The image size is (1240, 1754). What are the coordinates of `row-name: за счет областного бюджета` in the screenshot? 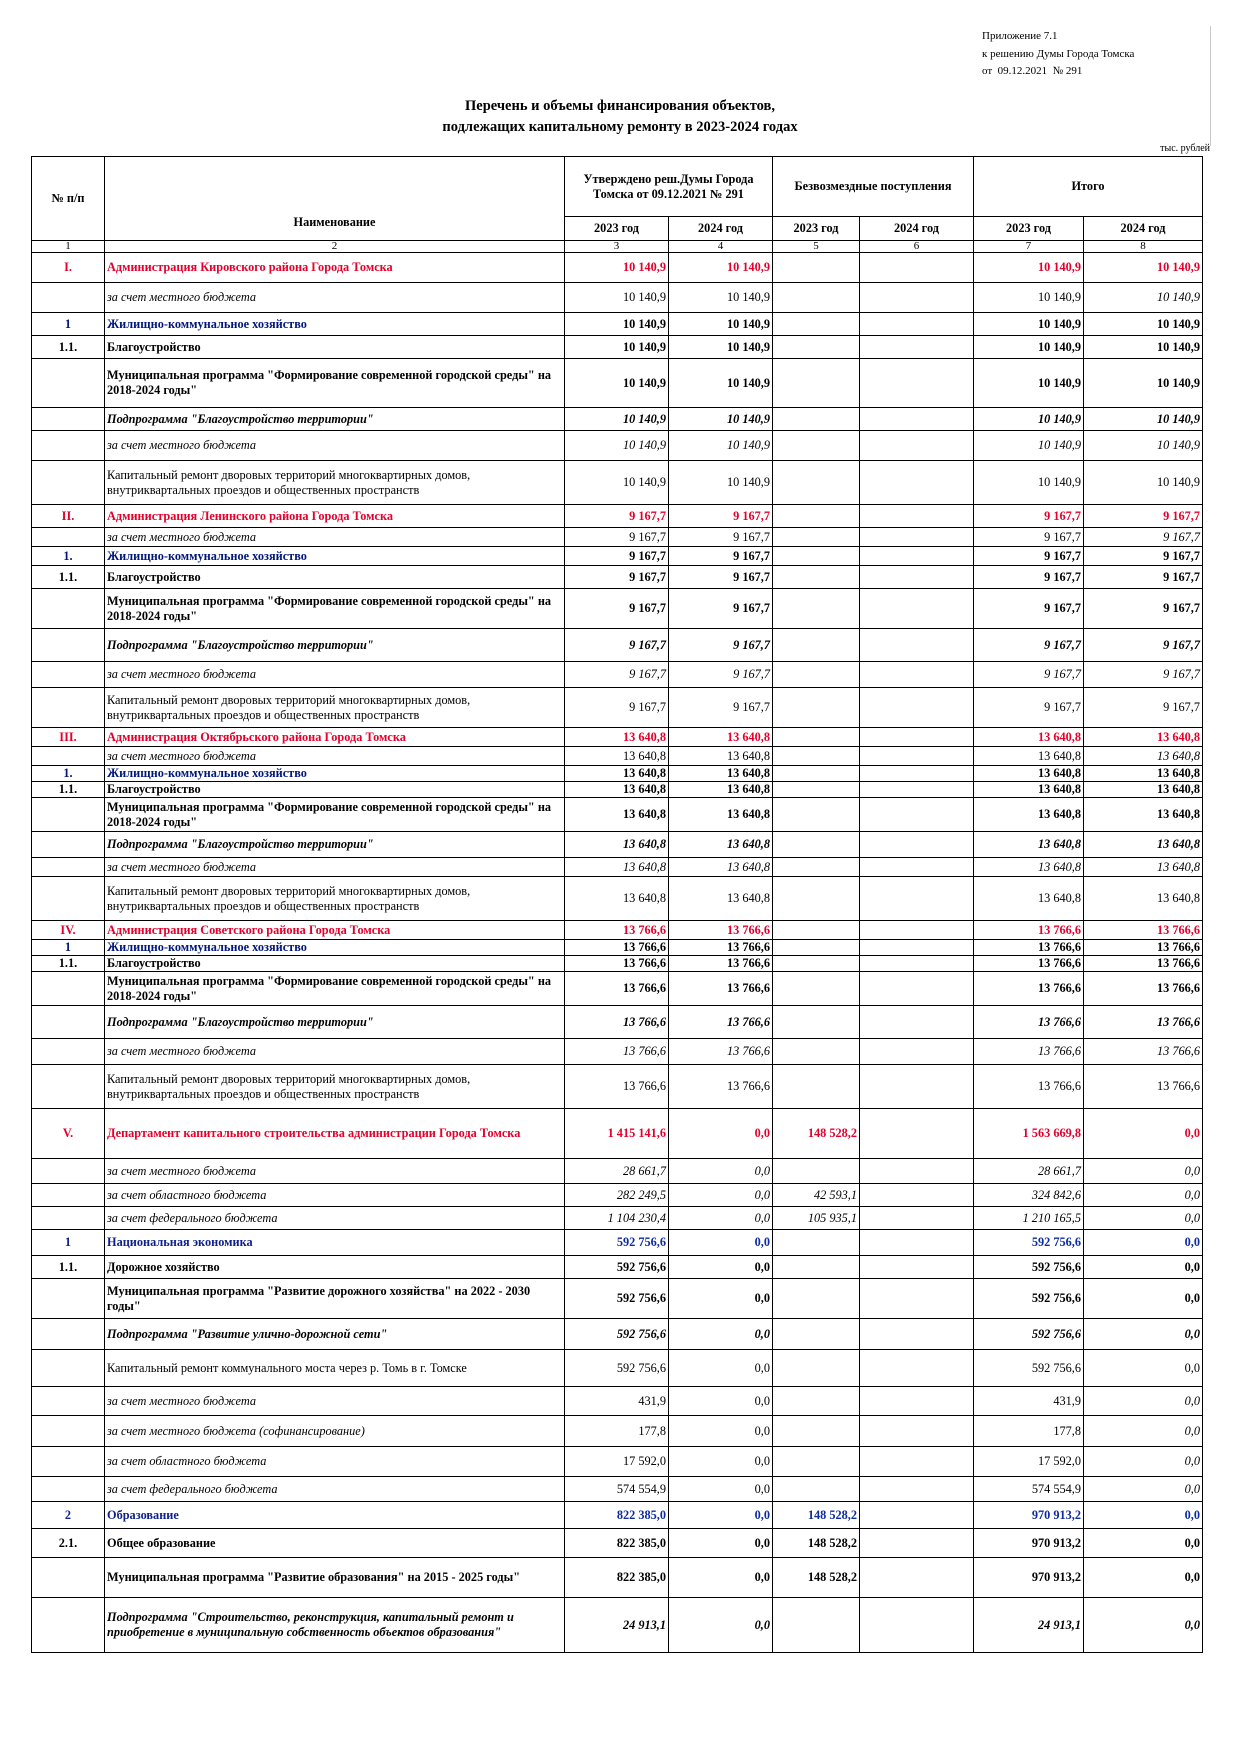 It's located at (334, 1195).